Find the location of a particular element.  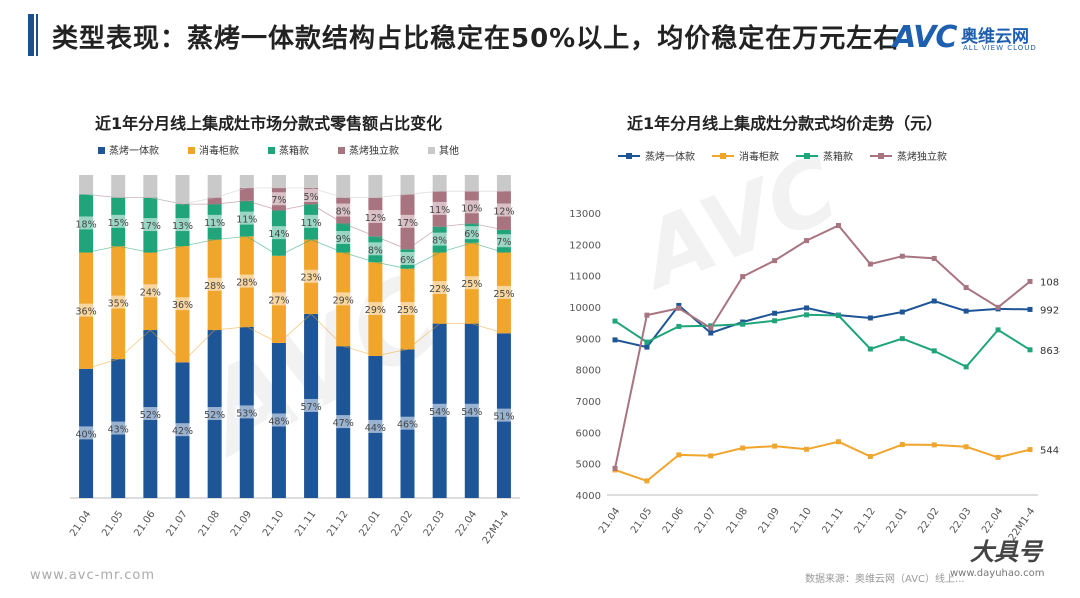

data-label-0-0: 40% is located at coordinates (86, 434).